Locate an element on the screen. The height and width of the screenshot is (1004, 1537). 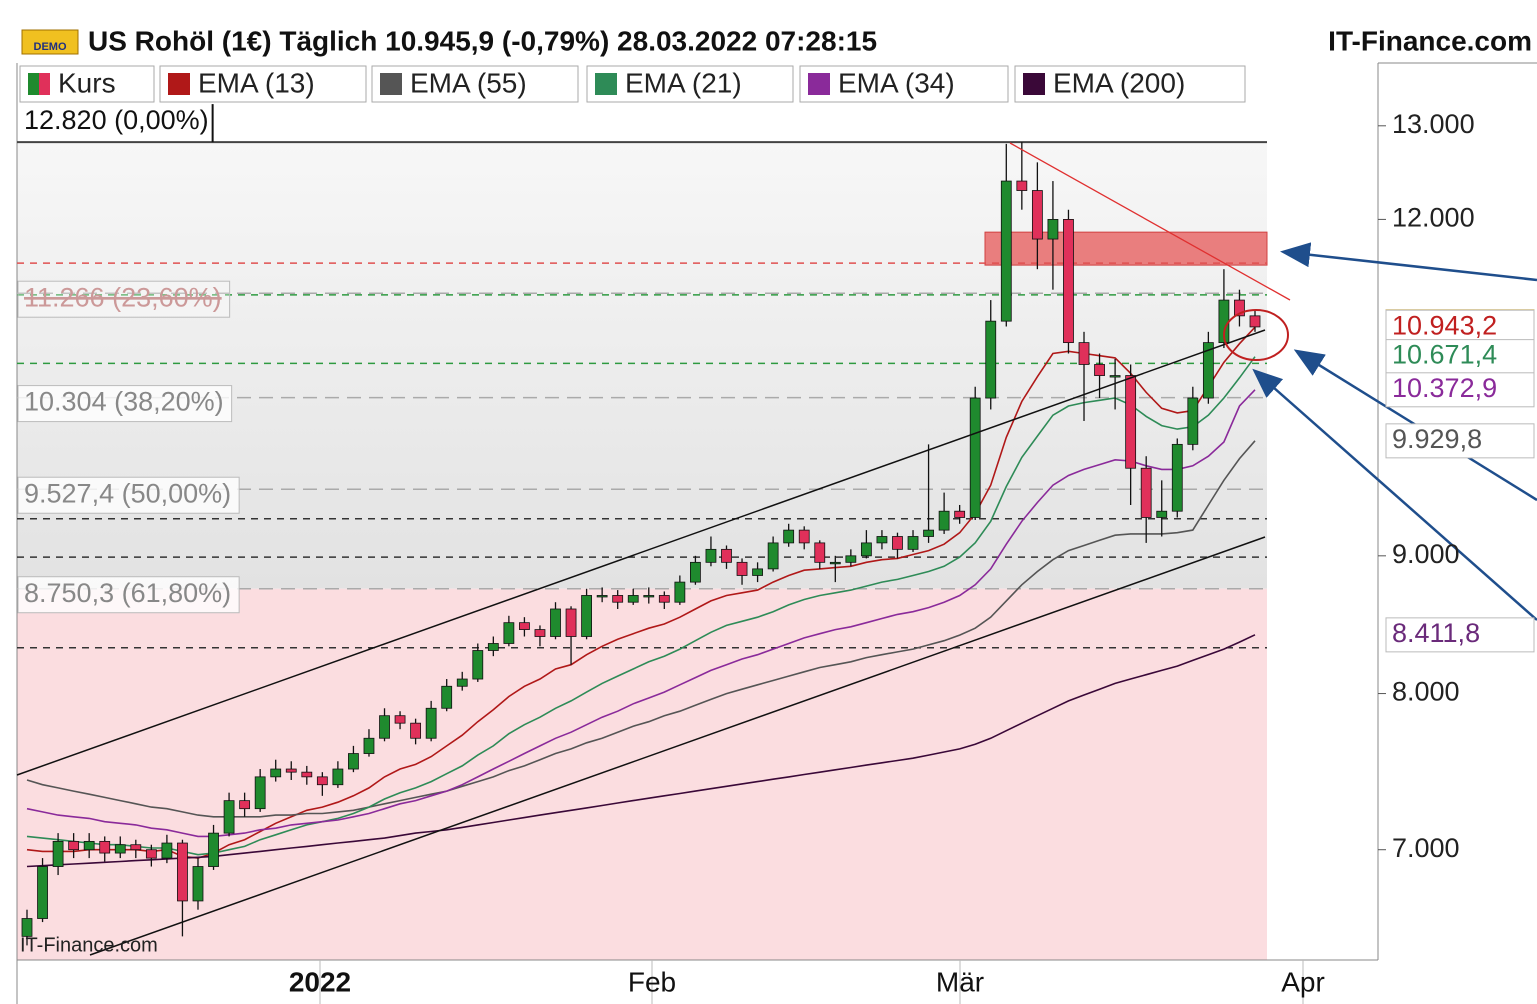
arrow is located at coordinates (1394, 494).